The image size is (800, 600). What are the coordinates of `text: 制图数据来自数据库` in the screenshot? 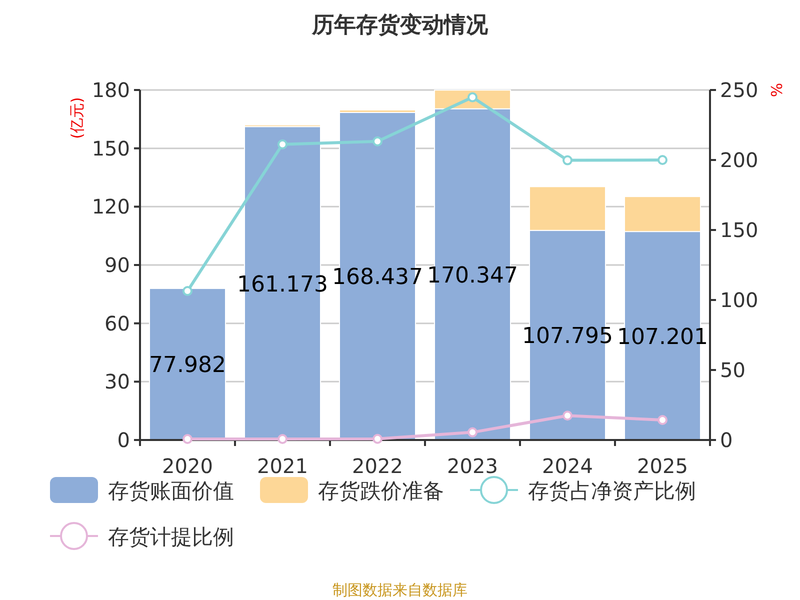 It's located at (400, 590).